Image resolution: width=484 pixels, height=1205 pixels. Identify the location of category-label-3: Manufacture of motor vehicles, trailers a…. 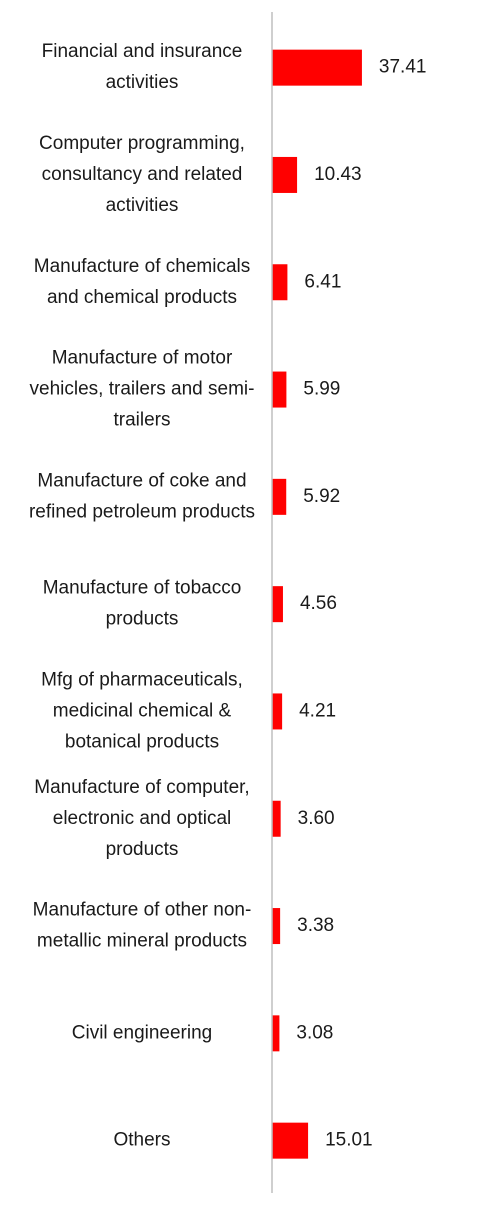
(142, 389).